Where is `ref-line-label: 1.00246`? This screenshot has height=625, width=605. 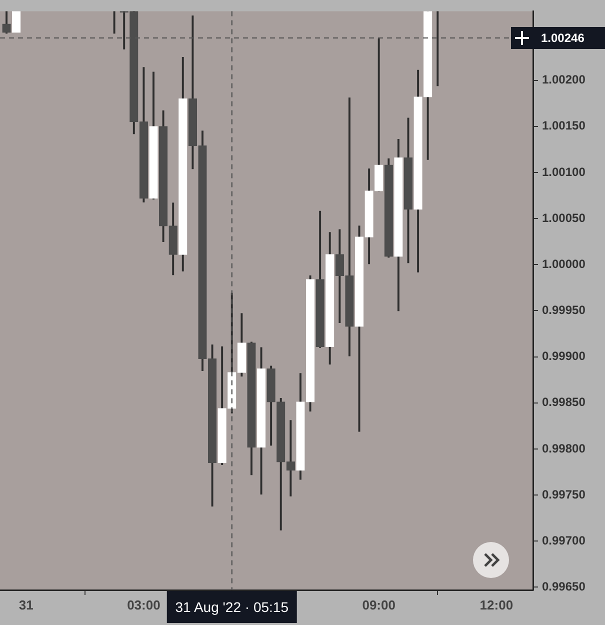
ref-line-label: 1.00246 is located at coordinates (562, 37).